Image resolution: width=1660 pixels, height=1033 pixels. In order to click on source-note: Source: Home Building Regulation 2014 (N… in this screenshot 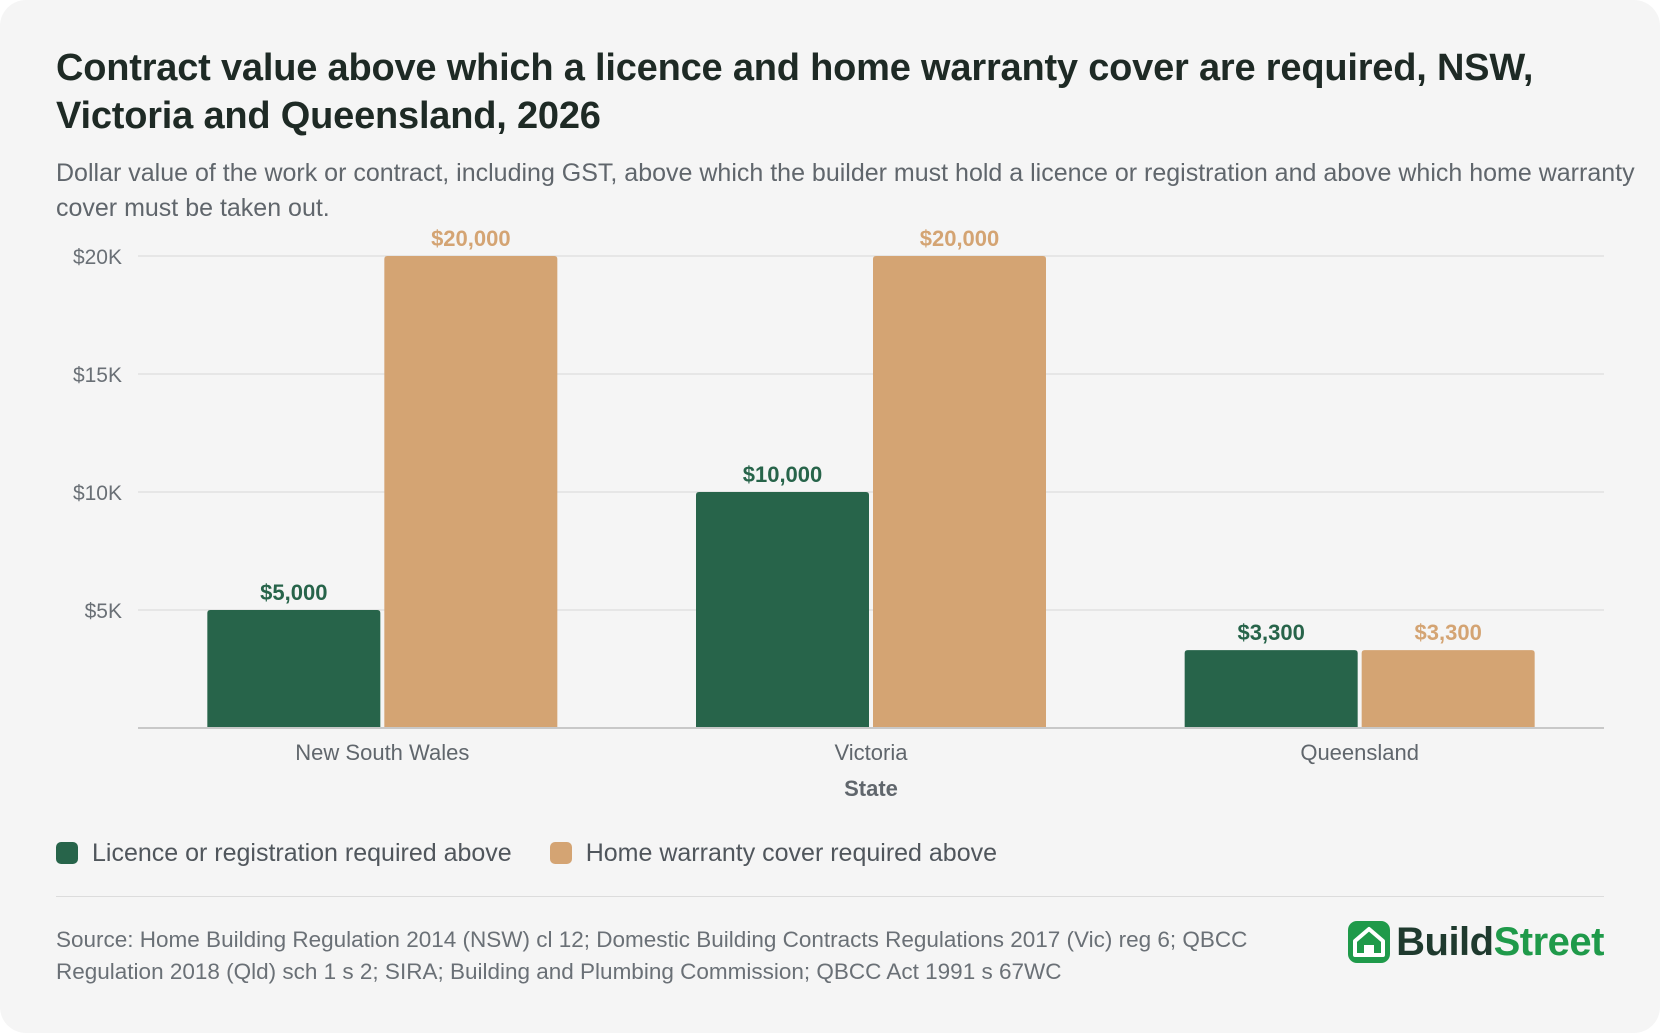, I will do `click(652, 955)`.